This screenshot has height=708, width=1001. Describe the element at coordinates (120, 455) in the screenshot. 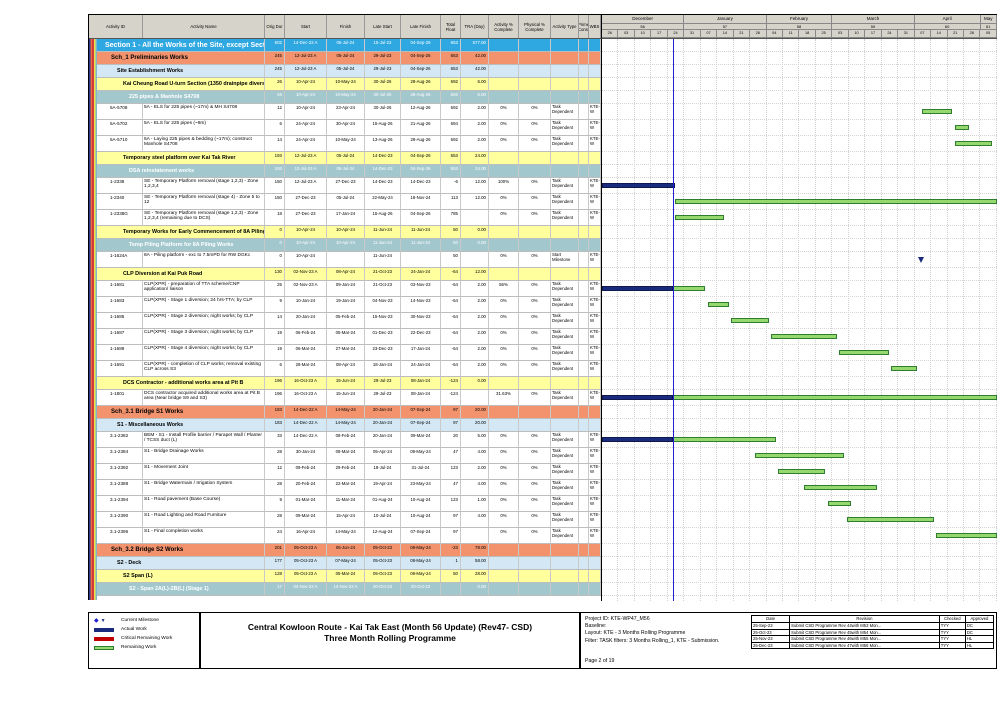

I see `activity-id: 3.1-2384` at that location.